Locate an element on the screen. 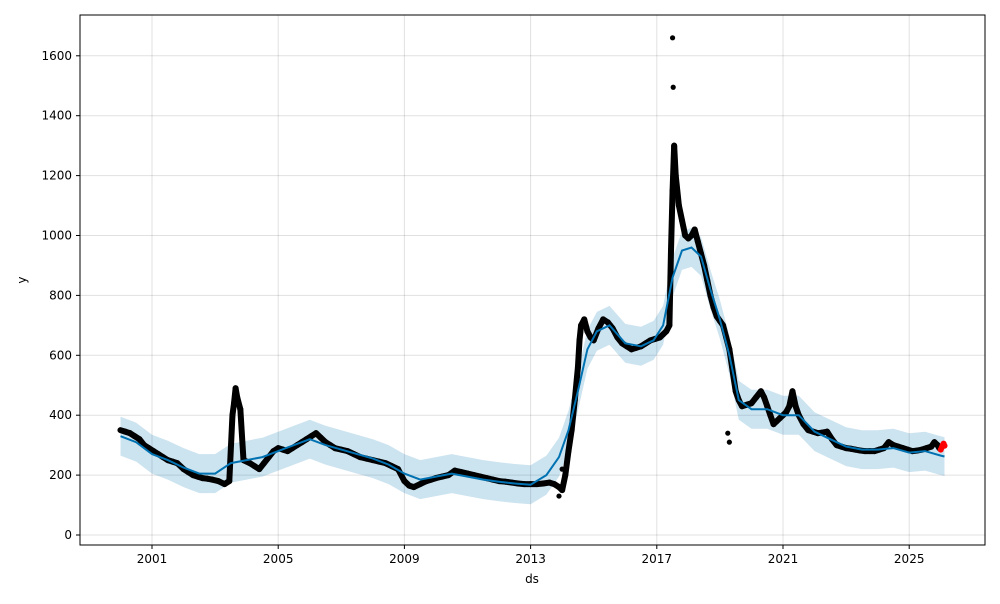 Image resolution: width=1000 pixels, height=604 pixels. x-tick-label: 2005 is located at coordinates (278, 559).